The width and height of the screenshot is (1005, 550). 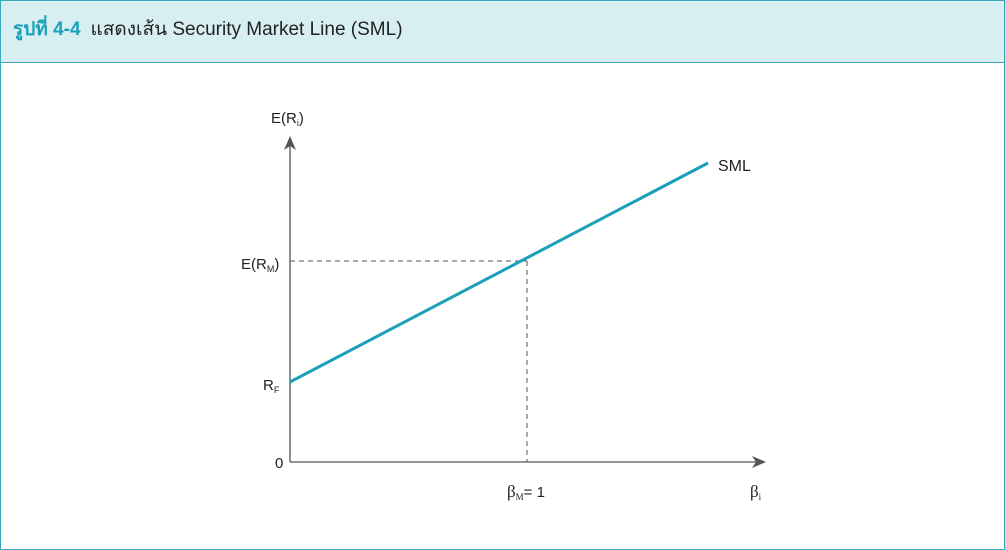 What do you see at coordinates (756, 492) in the screenshot?
I see `x-axis-label: βi` at bounding box center [756, 492].